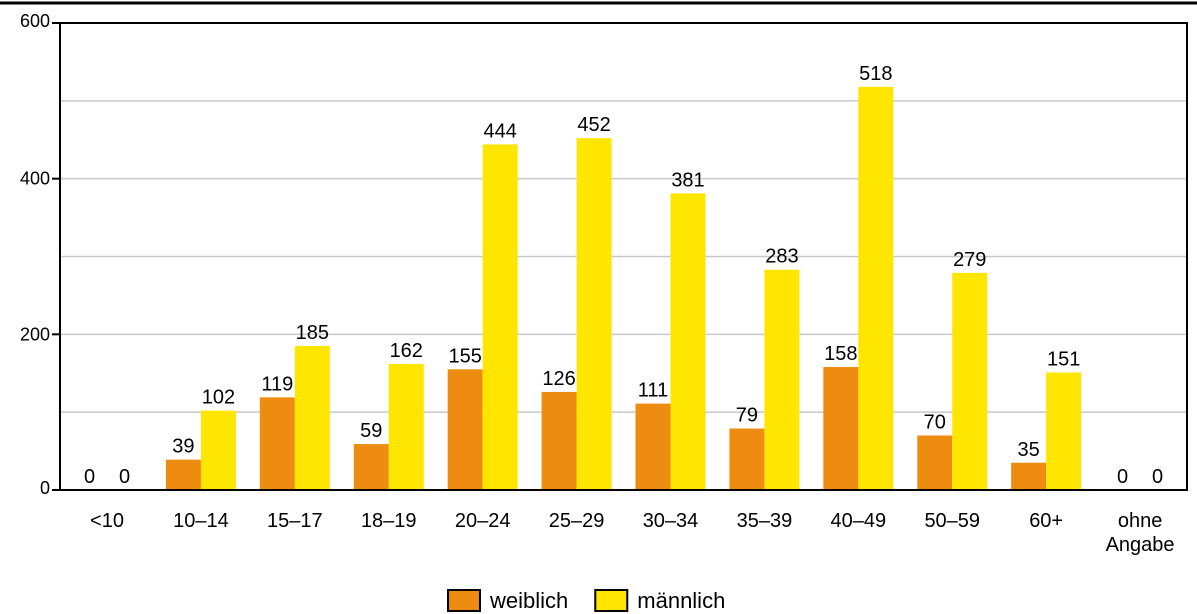  I want to click on y-axis: 0 200 400 600, so click(40, 254).